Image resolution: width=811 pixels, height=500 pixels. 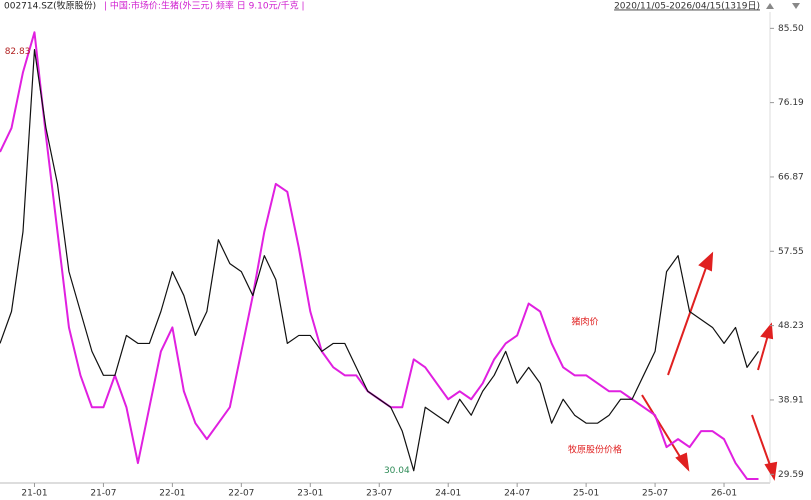 What do you see at coordinates (18, 52) in the screenshot?
I see `annotation: 82.83` at bounding box center [18, 52].